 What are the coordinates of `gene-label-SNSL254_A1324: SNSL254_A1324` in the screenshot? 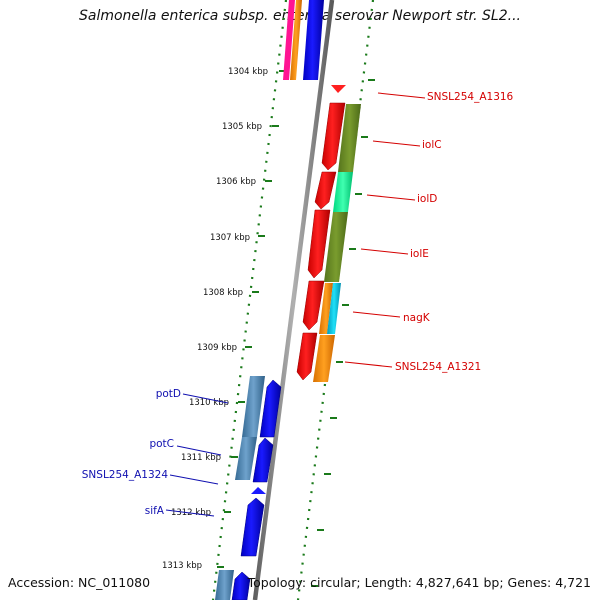 It's located at (150, 477).